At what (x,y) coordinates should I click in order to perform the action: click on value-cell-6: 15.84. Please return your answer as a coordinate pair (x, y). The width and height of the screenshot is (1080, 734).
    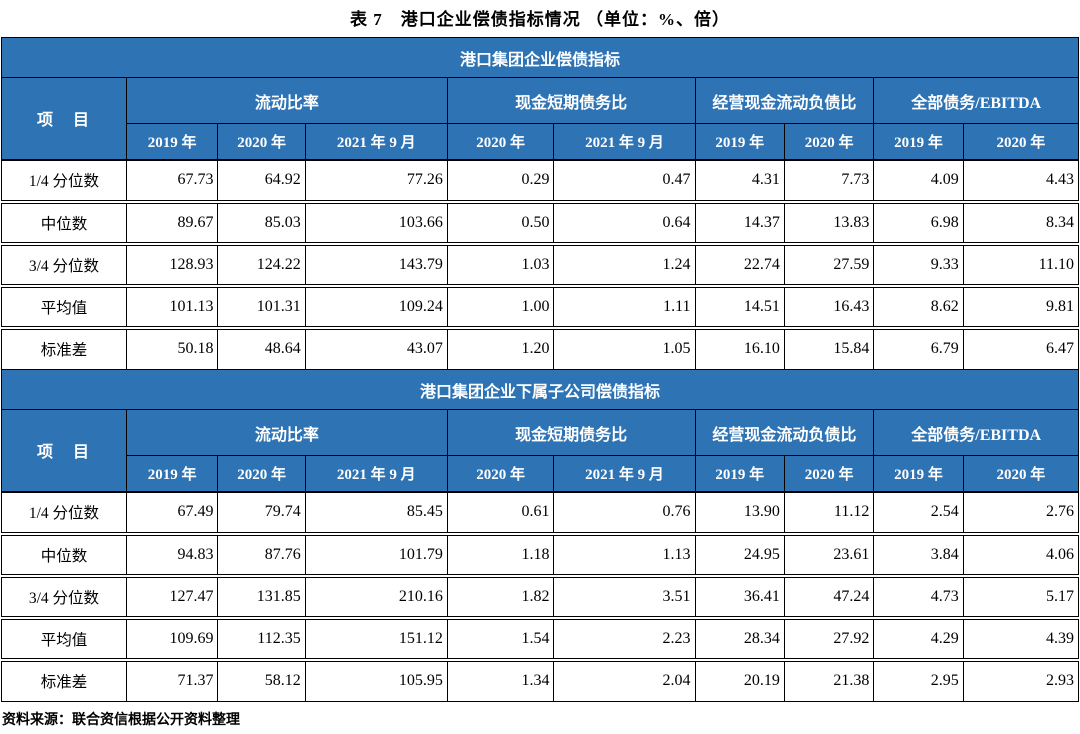
    Looking at the image, I should click on (829, 348).